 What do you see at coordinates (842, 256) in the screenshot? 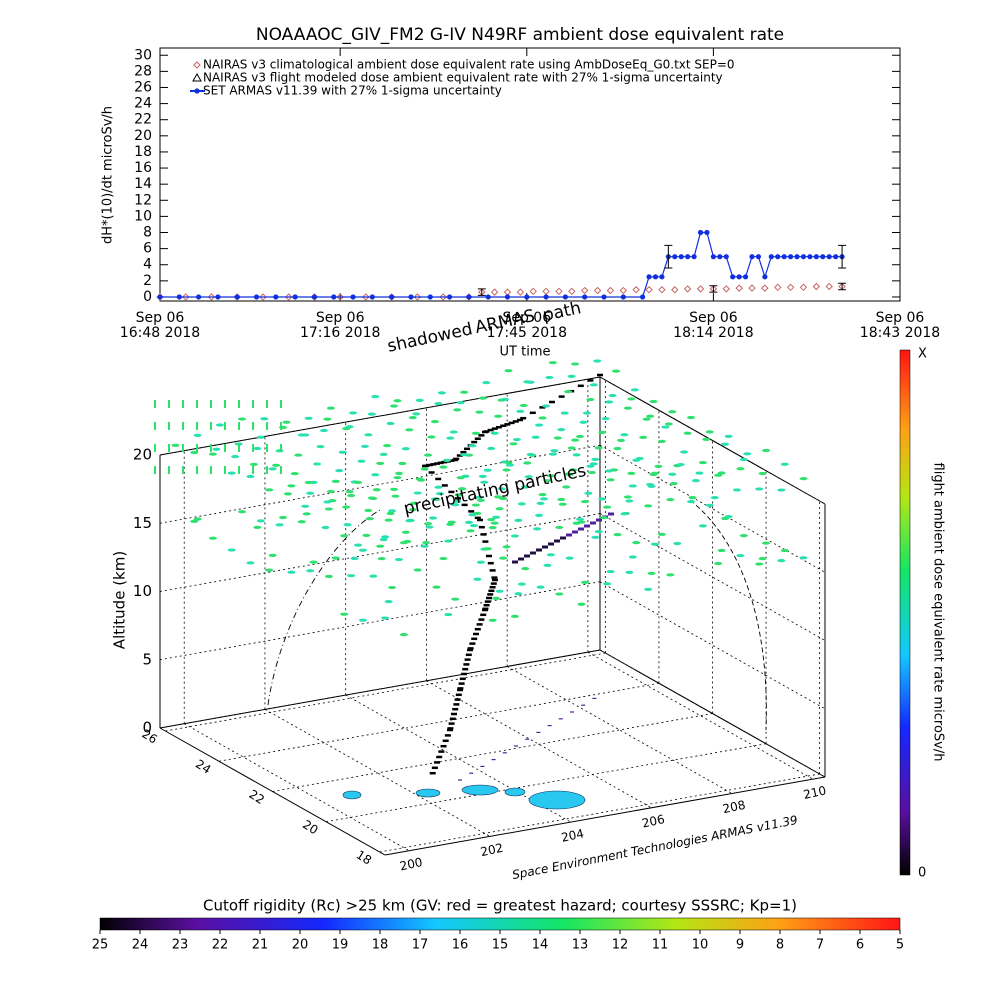
I see `error-bar` at bounding box center [842, 256].